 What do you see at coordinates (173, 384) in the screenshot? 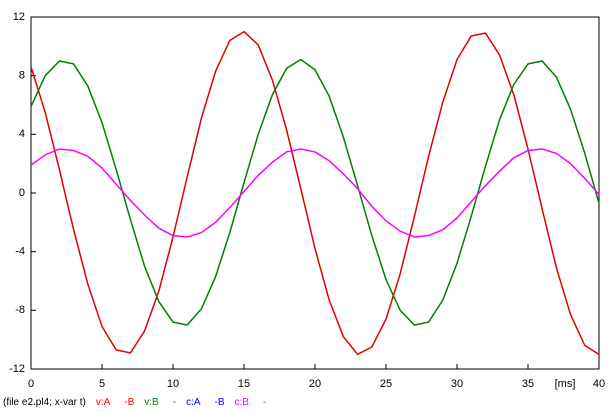
I see `x-tick-label: 10` at bounding box center [173, 384].